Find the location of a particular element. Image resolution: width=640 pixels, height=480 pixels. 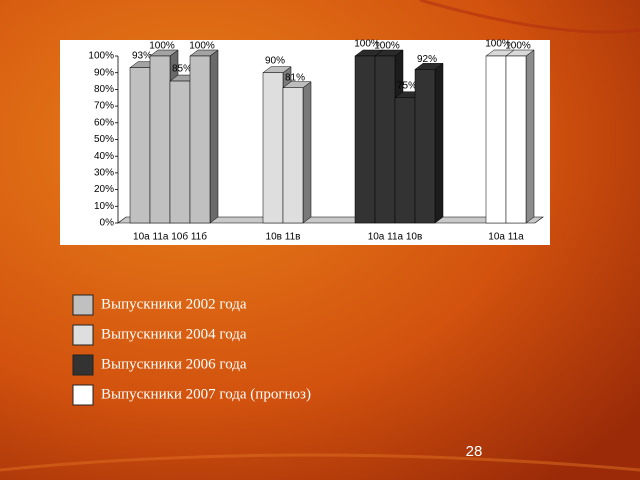

y-tick-label: 0% is located at coordinates (107, 223).